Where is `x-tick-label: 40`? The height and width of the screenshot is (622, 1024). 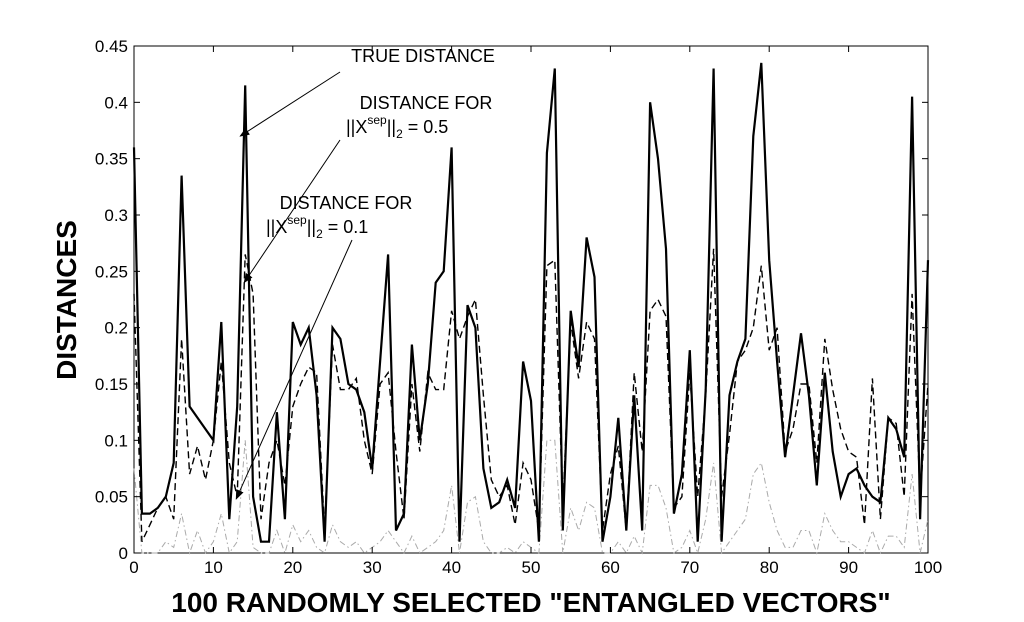
x-tick-label: 40 is located at coordinates (451, 567).